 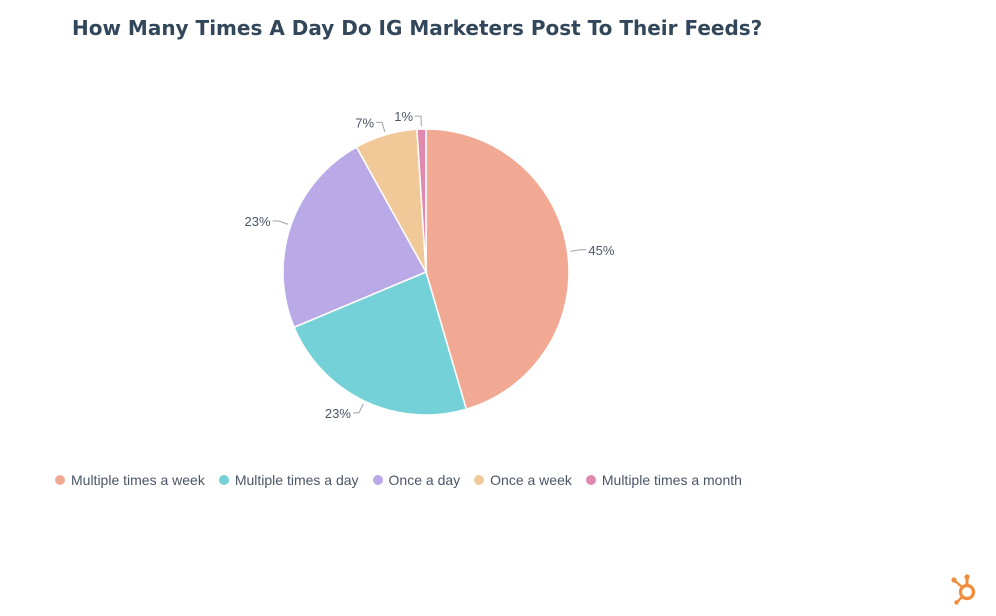 I want to click on legend-label: Once a week, so click(x=531, y=480).